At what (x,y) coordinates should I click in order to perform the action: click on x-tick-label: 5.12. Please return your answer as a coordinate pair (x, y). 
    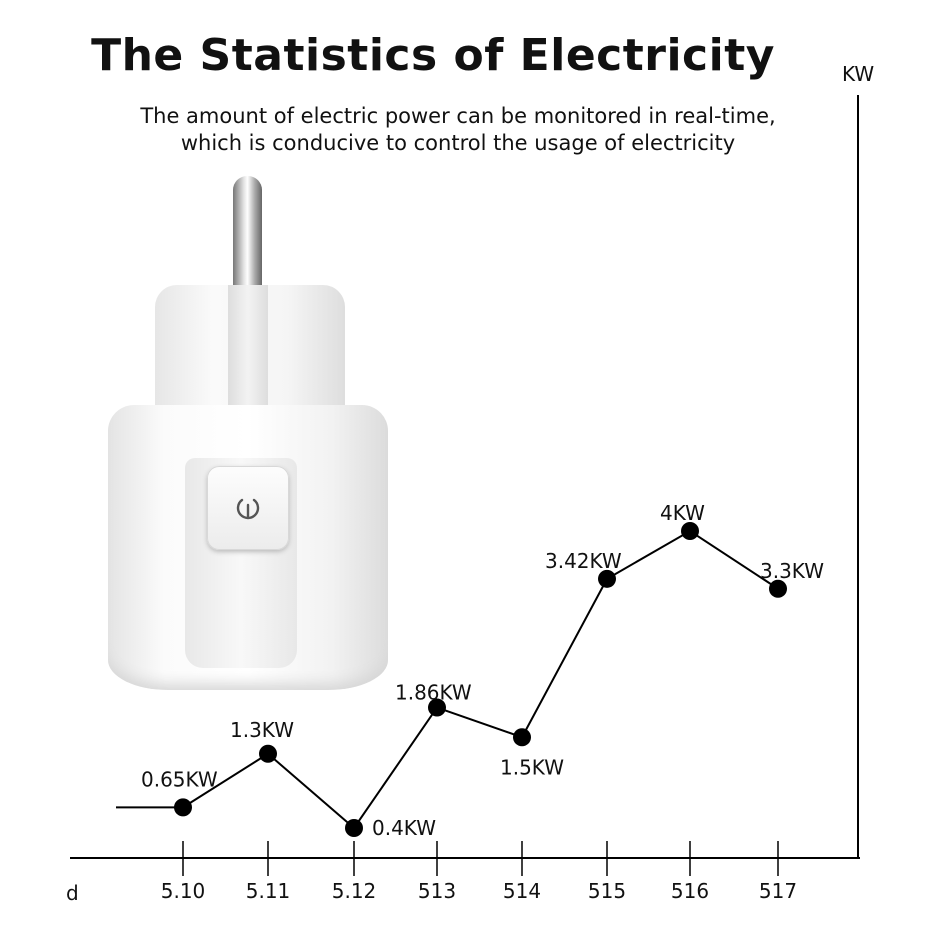
    Looking at the image, I should click on (354, 891).